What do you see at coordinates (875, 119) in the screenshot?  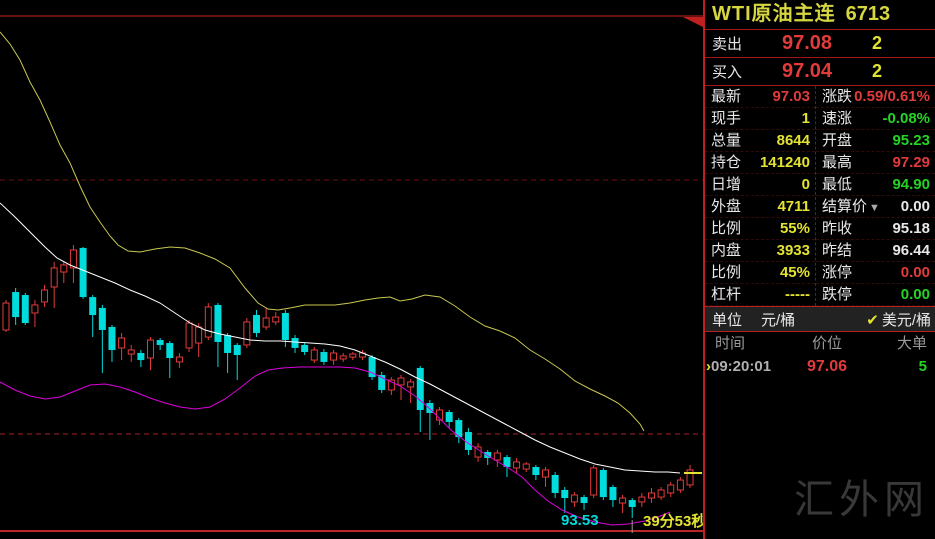 I see `stat-row: 速涨 -0.08%` at bounding box center [875, 119].